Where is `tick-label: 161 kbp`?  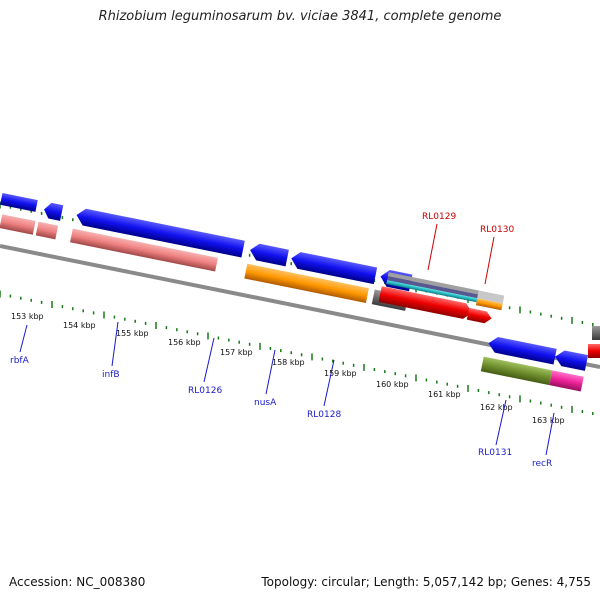
tick-label: 161 kbp is located at coordinates (444, 394).